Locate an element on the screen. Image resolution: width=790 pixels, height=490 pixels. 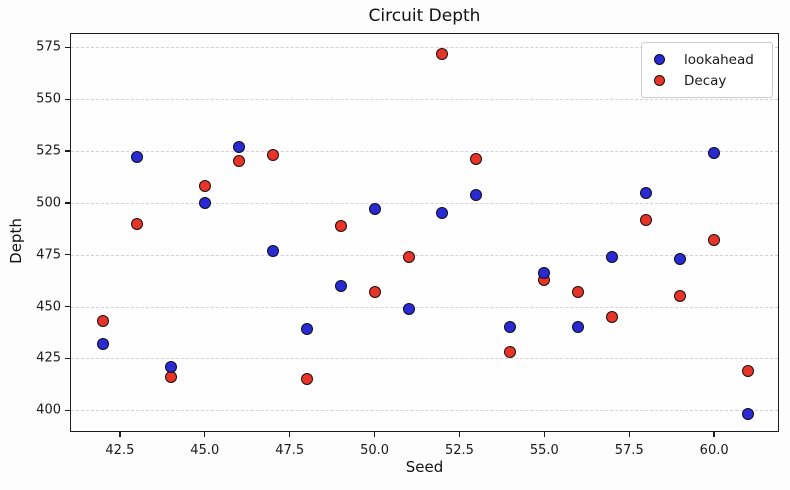
y-tick-label: 575 is located at coordinates (48, 47).